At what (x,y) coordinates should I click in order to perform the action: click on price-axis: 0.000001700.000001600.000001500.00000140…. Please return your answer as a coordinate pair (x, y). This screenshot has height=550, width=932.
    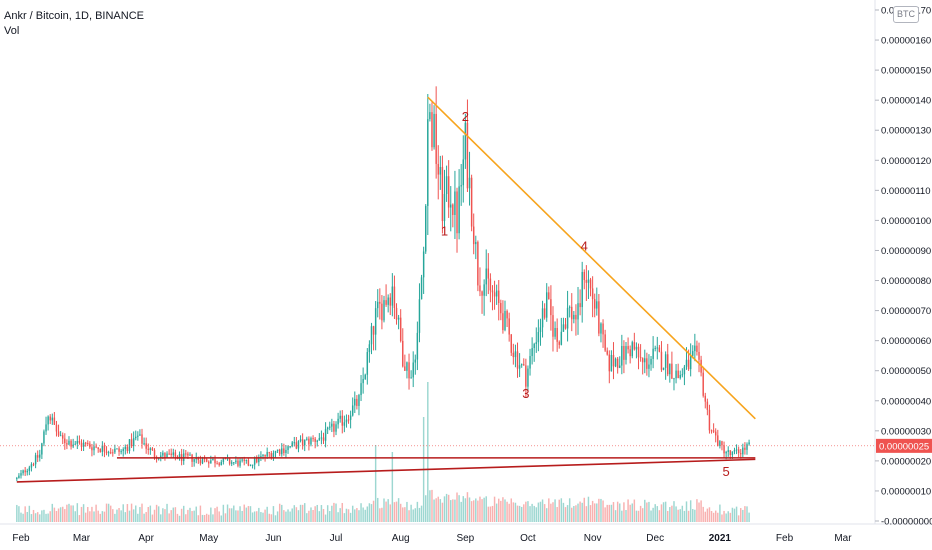
    Looking at the image, I should click on (903, 267).